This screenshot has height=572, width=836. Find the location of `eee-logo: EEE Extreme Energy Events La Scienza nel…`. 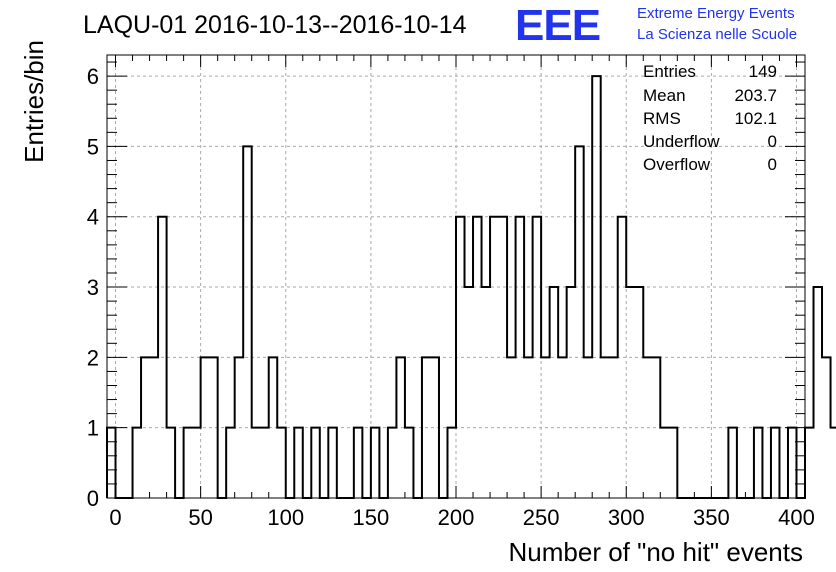

eee-logo: EEE Extreme Energy Events La Scienza nel… is located at coordinates (656, 25).